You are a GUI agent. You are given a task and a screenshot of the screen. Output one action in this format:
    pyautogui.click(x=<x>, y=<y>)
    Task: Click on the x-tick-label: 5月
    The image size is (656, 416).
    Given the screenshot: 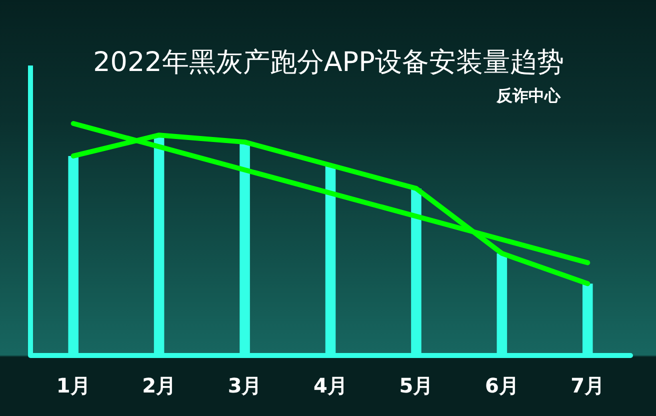 What is the action you would take?
    pyautogui.click(x=416, y=386)
    